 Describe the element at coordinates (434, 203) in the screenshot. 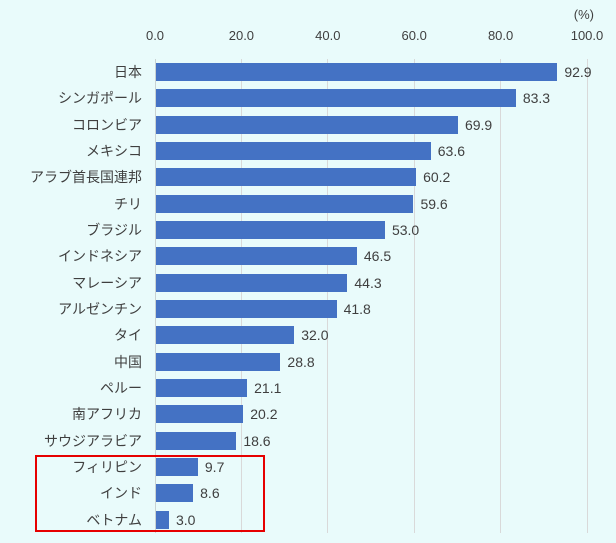

I see `value-label: 59.6` at that location.